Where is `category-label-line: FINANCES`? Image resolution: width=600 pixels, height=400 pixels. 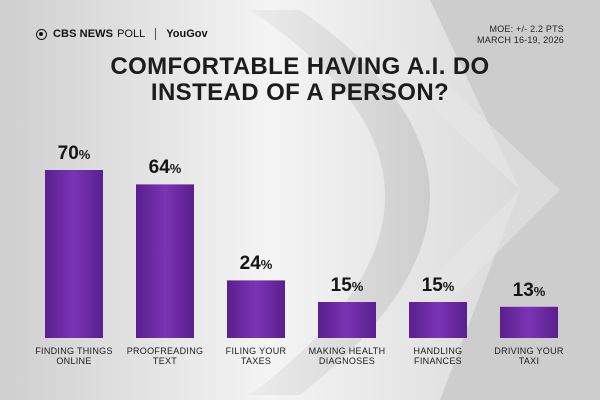
category-label-line: FINANCES is located at coordinates (438, 361).